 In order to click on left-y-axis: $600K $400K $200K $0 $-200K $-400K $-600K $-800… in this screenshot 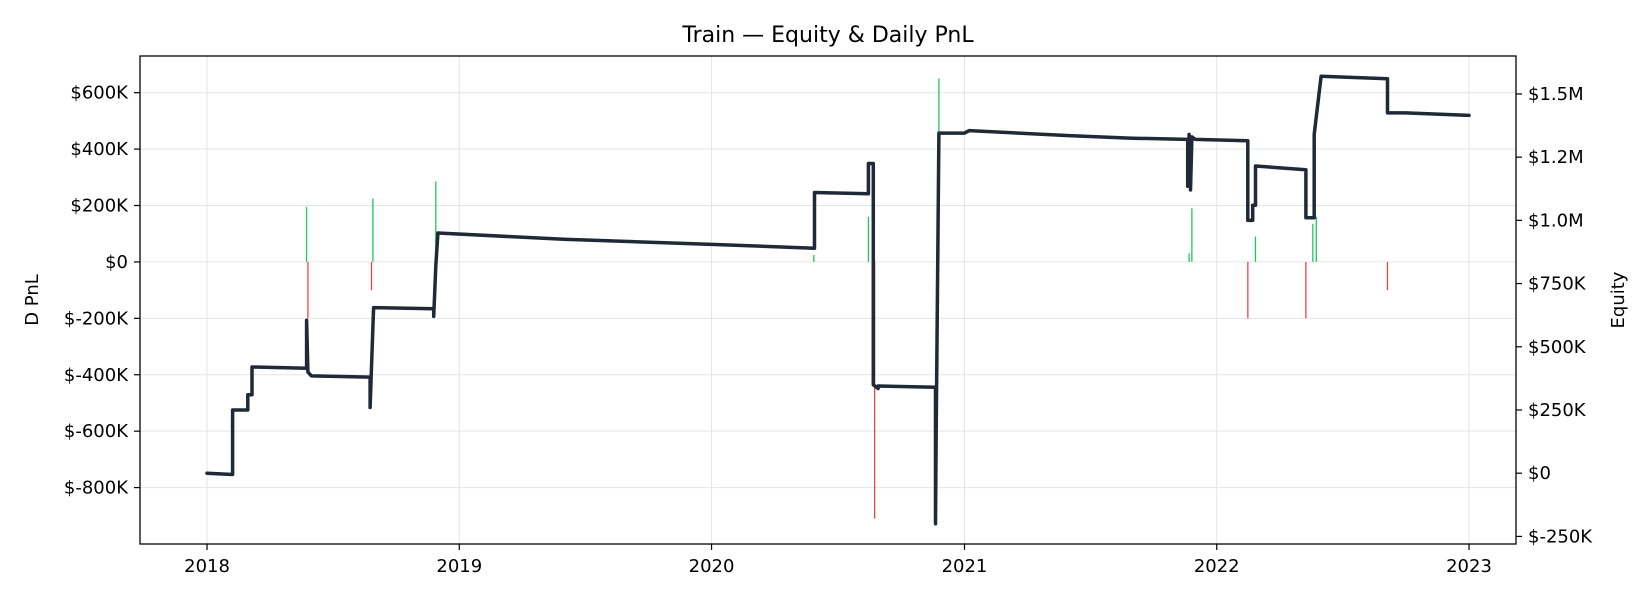, I will do `click(102, 291)`.